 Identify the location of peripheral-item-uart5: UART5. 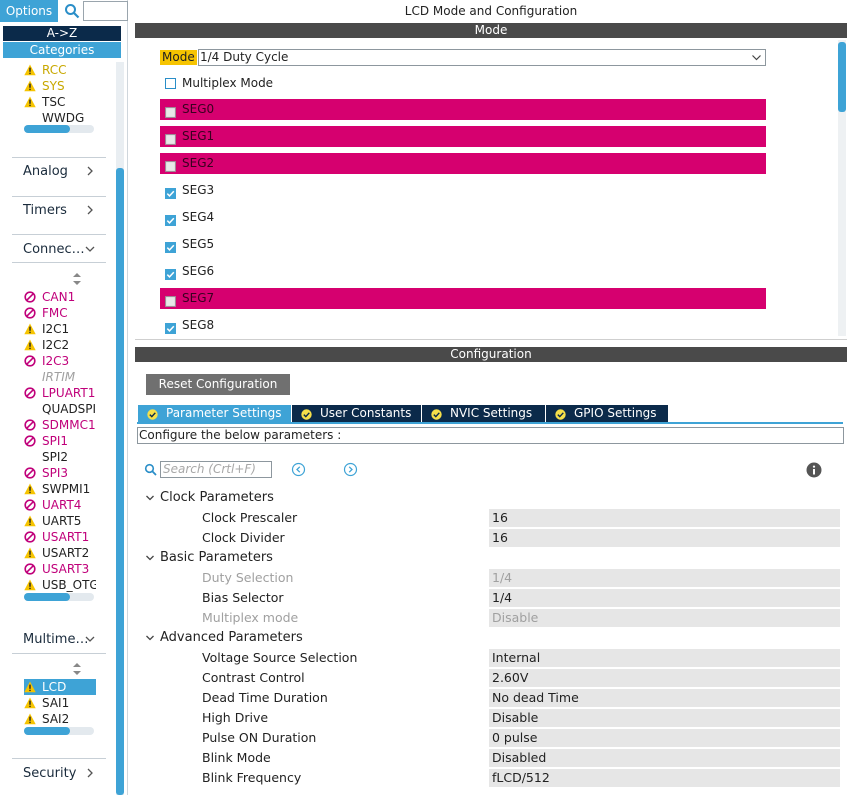
(60, 521).